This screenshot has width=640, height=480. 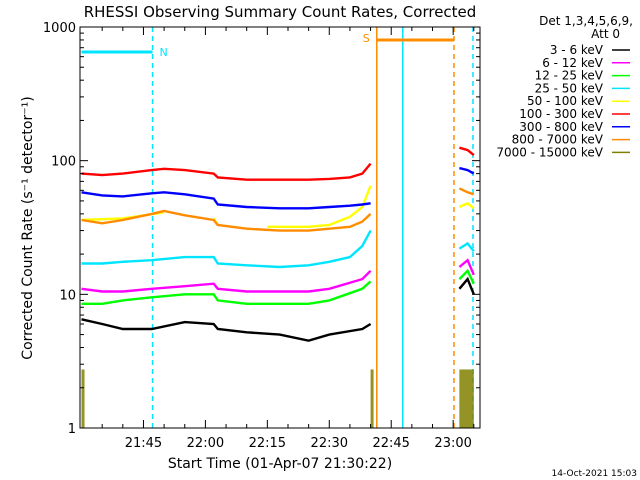 What do you see at coordinates (569, 88) in the screenshot?
I see `legend-label: 25 - 50 keV` at bounding box center [569, 88].